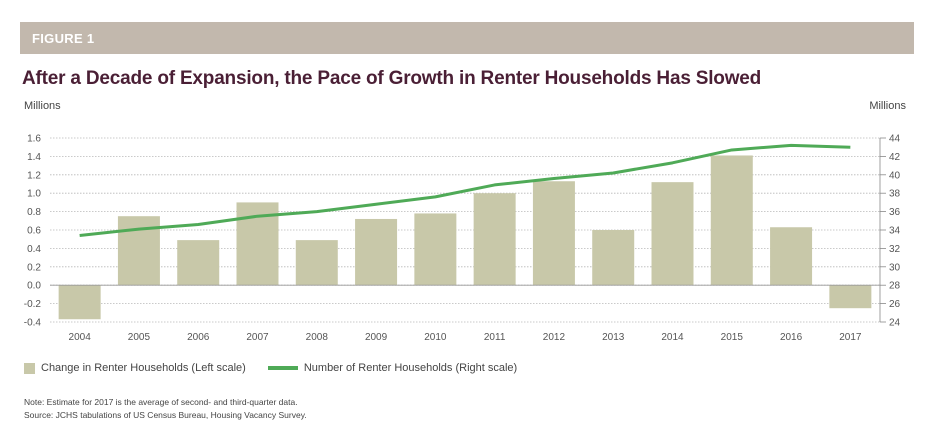 The image size is (940, 446). Describe the element at coordinates (139, 337) in the screenshot. I see `x-tick-label: 2005` at that location.